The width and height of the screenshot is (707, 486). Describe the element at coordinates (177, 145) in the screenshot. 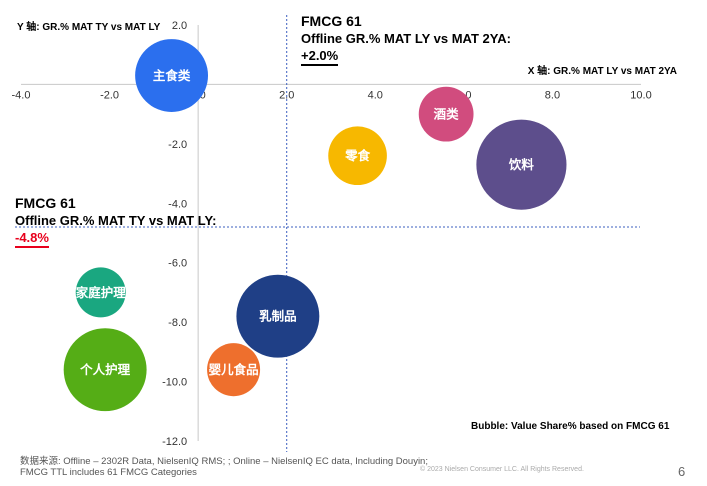

I see `y-tick-label: -2.0` at that location.